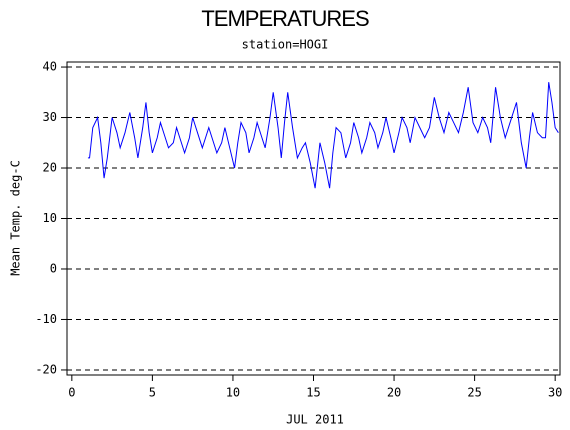  I want to click on chart-subtitle: station=HOGI, so click(285, 45).